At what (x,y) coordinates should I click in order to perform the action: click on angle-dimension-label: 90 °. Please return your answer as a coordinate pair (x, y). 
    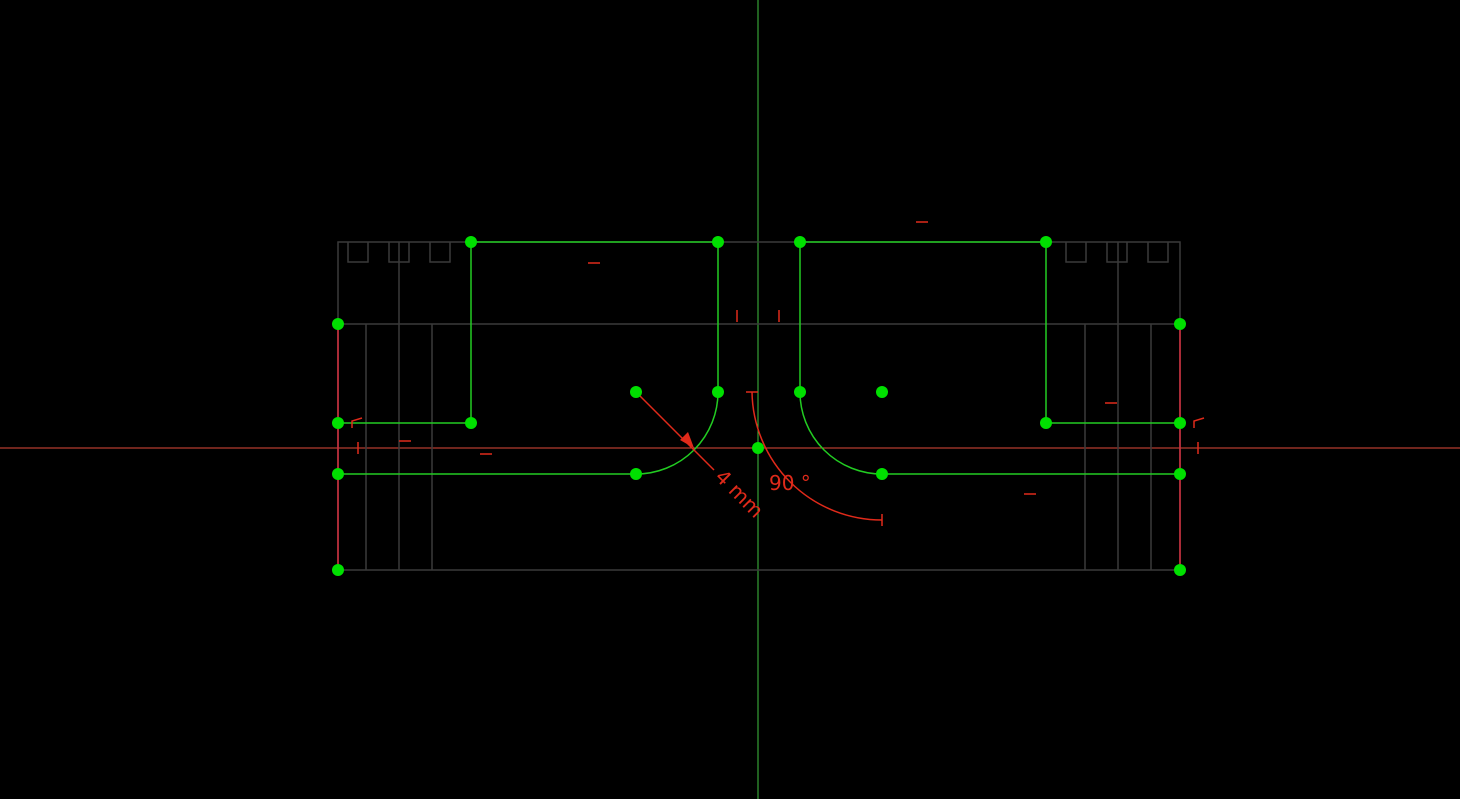
    Looking at the image, I should click on (790, 483).